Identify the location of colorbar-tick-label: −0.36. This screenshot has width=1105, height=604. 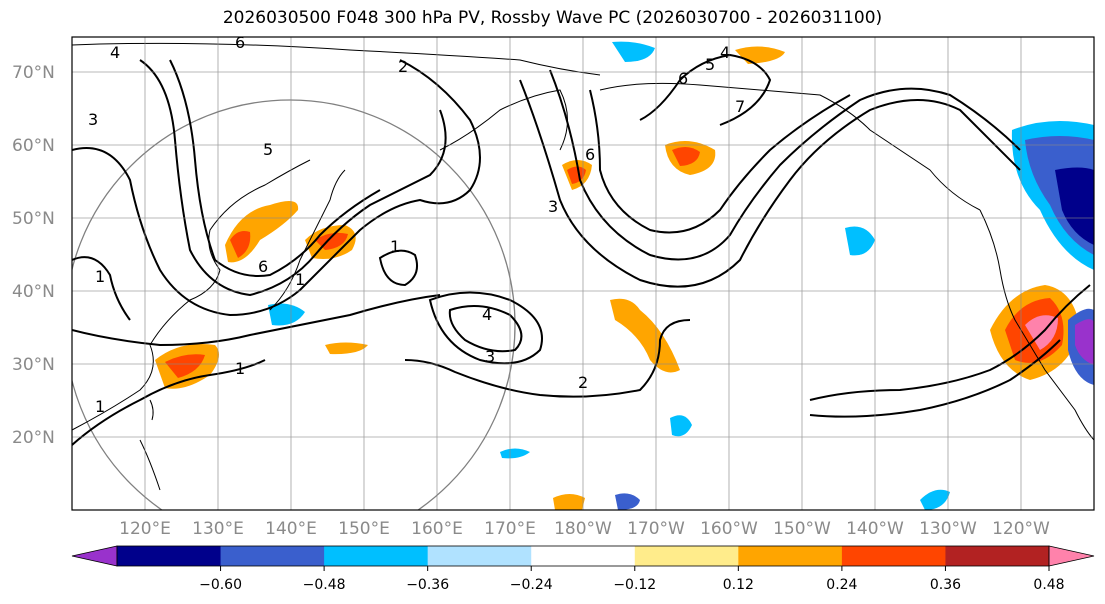
(427, 585).